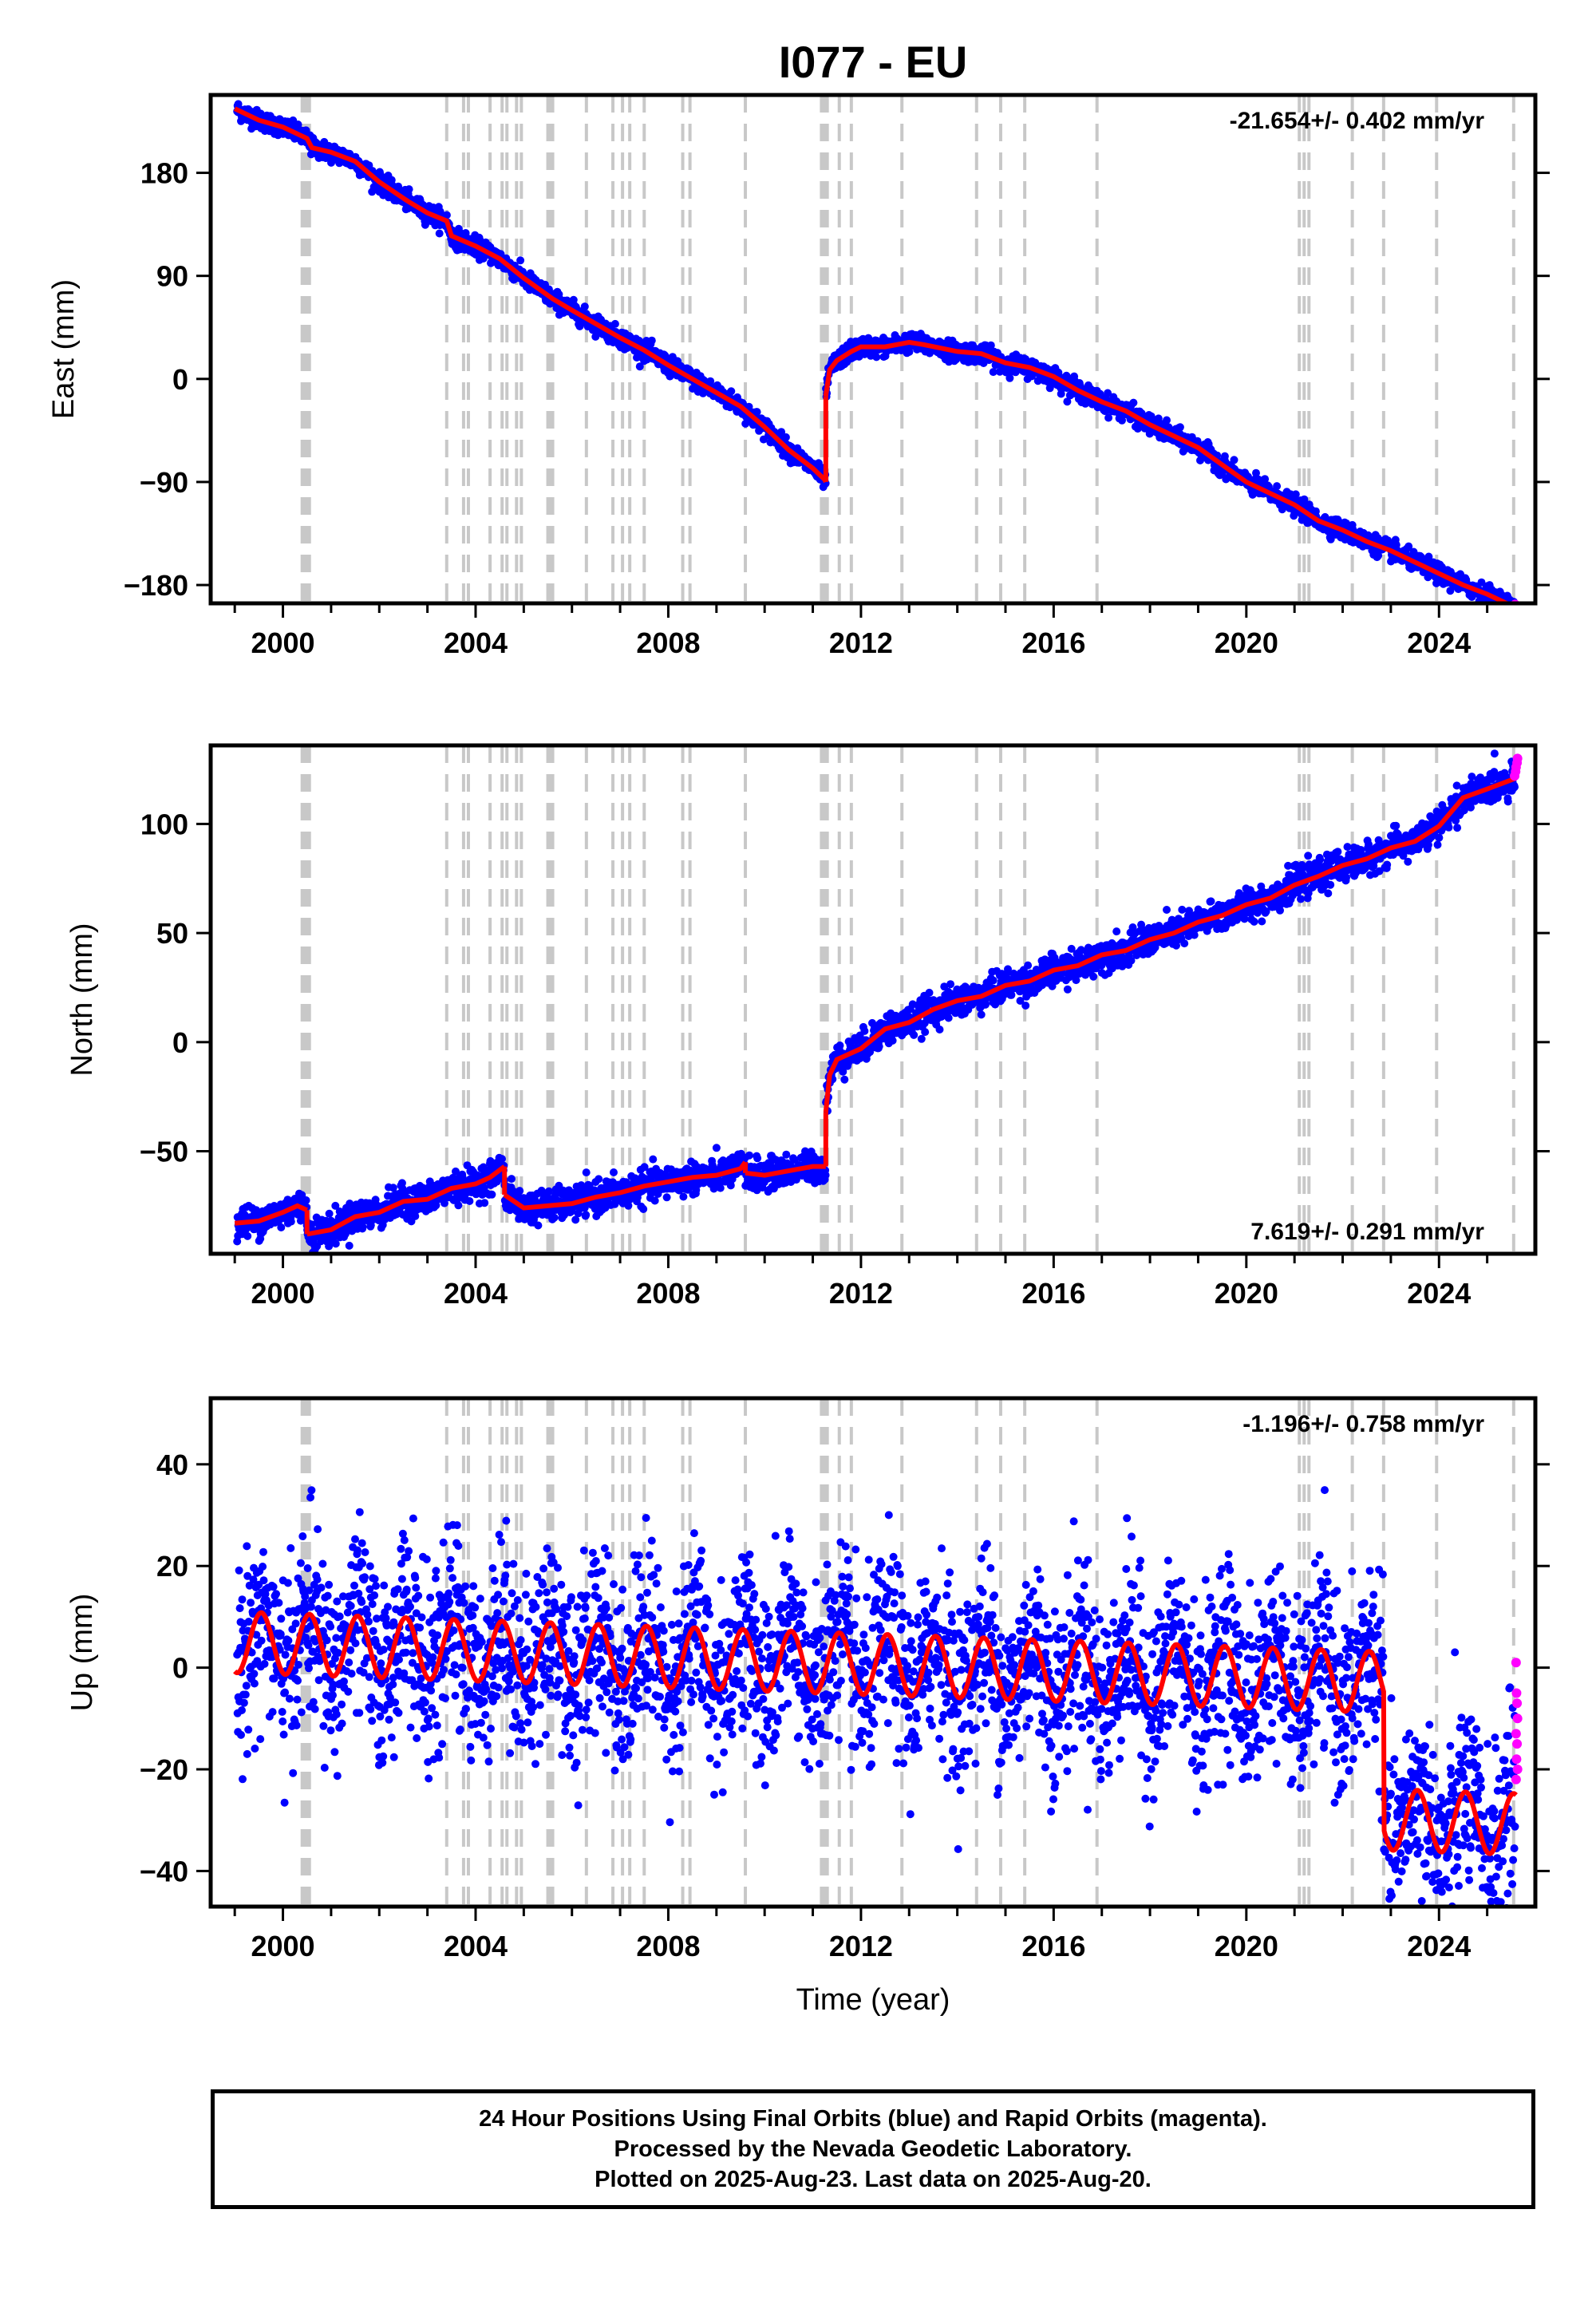  What do you see at coordinates (180, 379) in the screenshot?
I see `y-tick-label: 0` at bounding box center [180, 379].